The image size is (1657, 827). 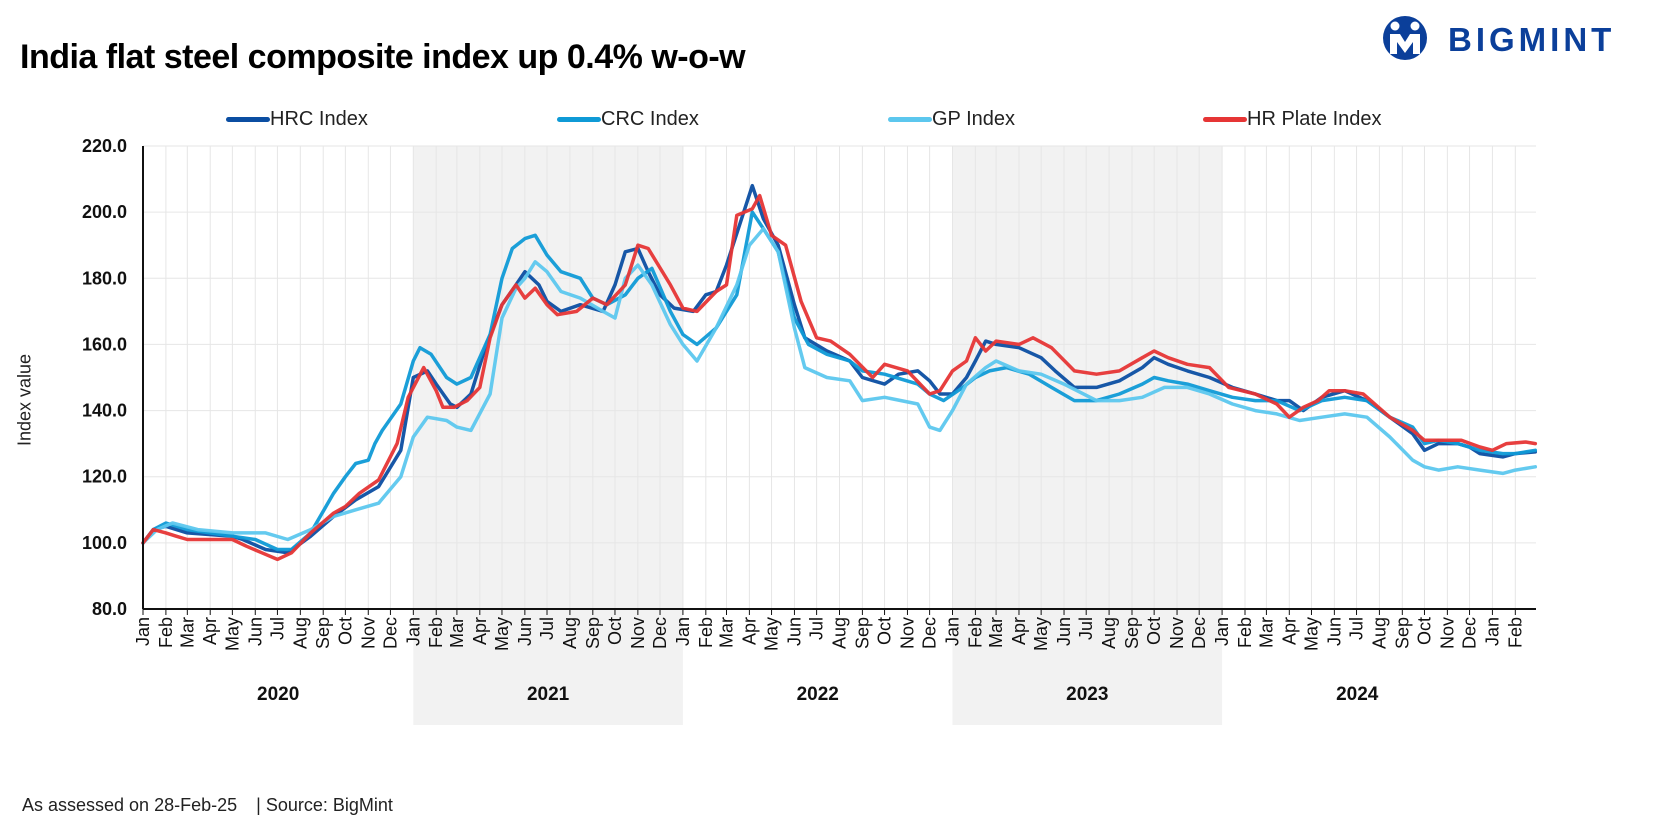 I want to click on year-label: 2021, so click(x=548, y=694).